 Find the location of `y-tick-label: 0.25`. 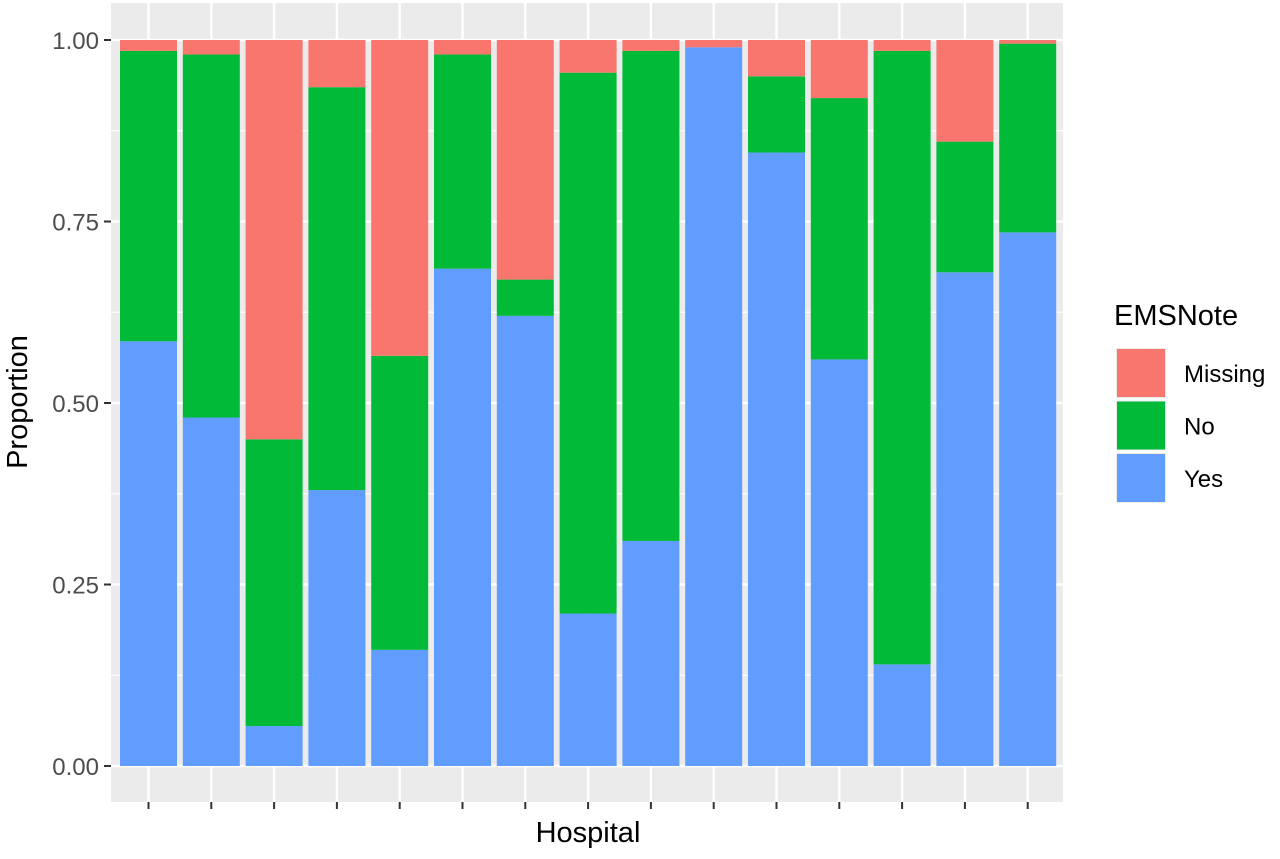

y-tick-label: 0.25 is located at coordinates (75, 586).